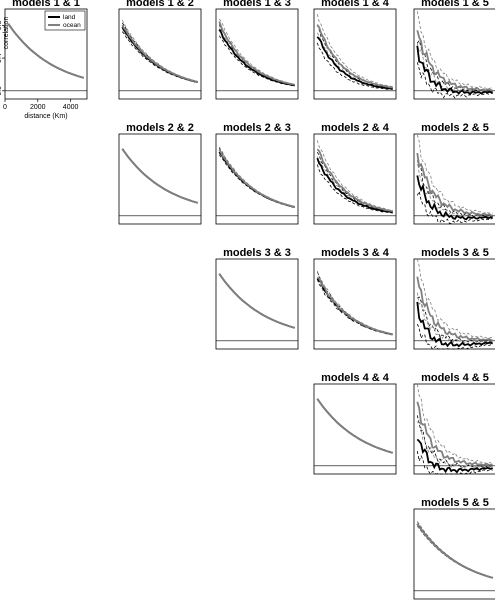 Image resolution: width=495 pixels, height=600 pixels. I want to click on panel-title: models 2 & 2, so click(160, 128).